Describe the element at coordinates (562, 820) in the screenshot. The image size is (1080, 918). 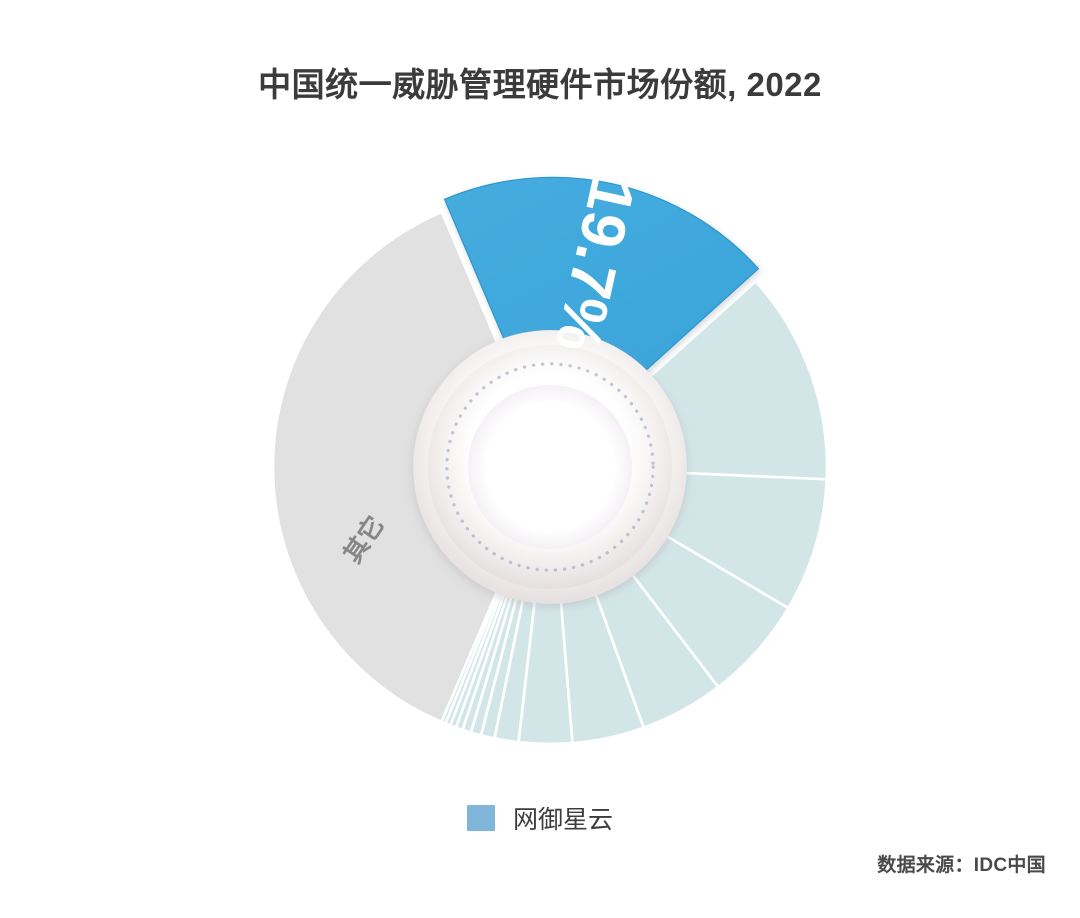
I see `legend-item-label: 网御星云` at that location.